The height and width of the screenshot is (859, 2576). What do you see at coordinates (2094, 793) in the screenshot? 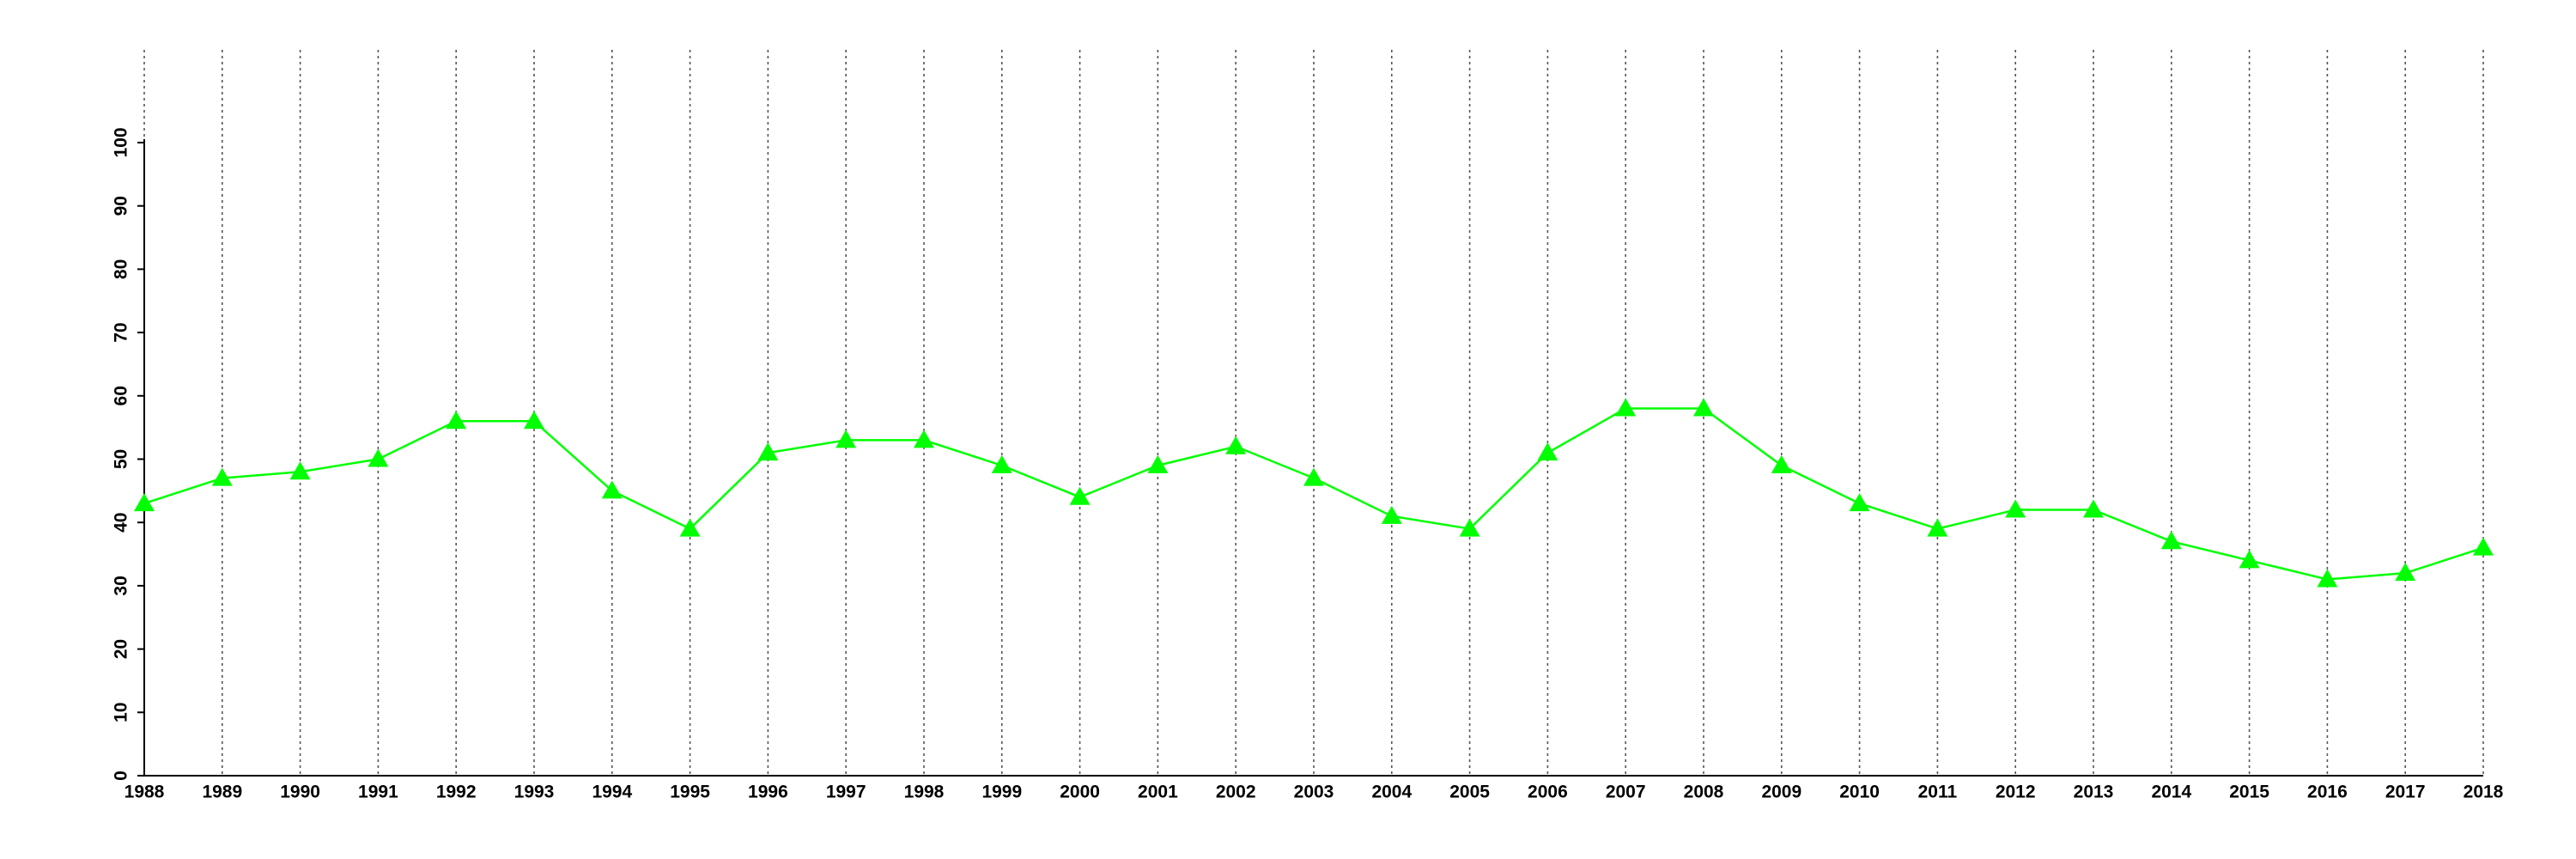
I see `x-tick-label: 2013` at bounding box center [2094, 793].